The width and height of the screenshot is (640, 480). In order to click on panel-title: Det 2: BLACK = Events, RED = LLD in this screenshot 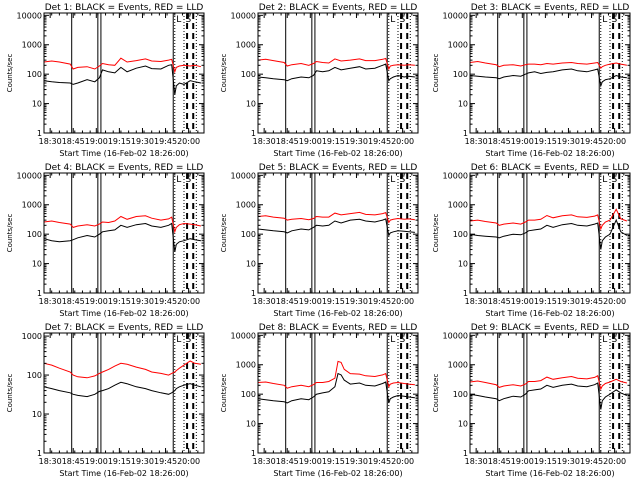, I will do `click(338, 8)`.